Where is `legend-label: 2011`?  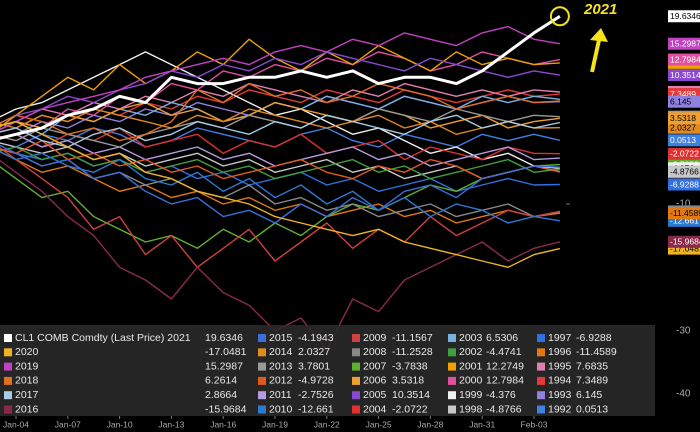 legend-label: 2011 is located at coordinates (280, 395).